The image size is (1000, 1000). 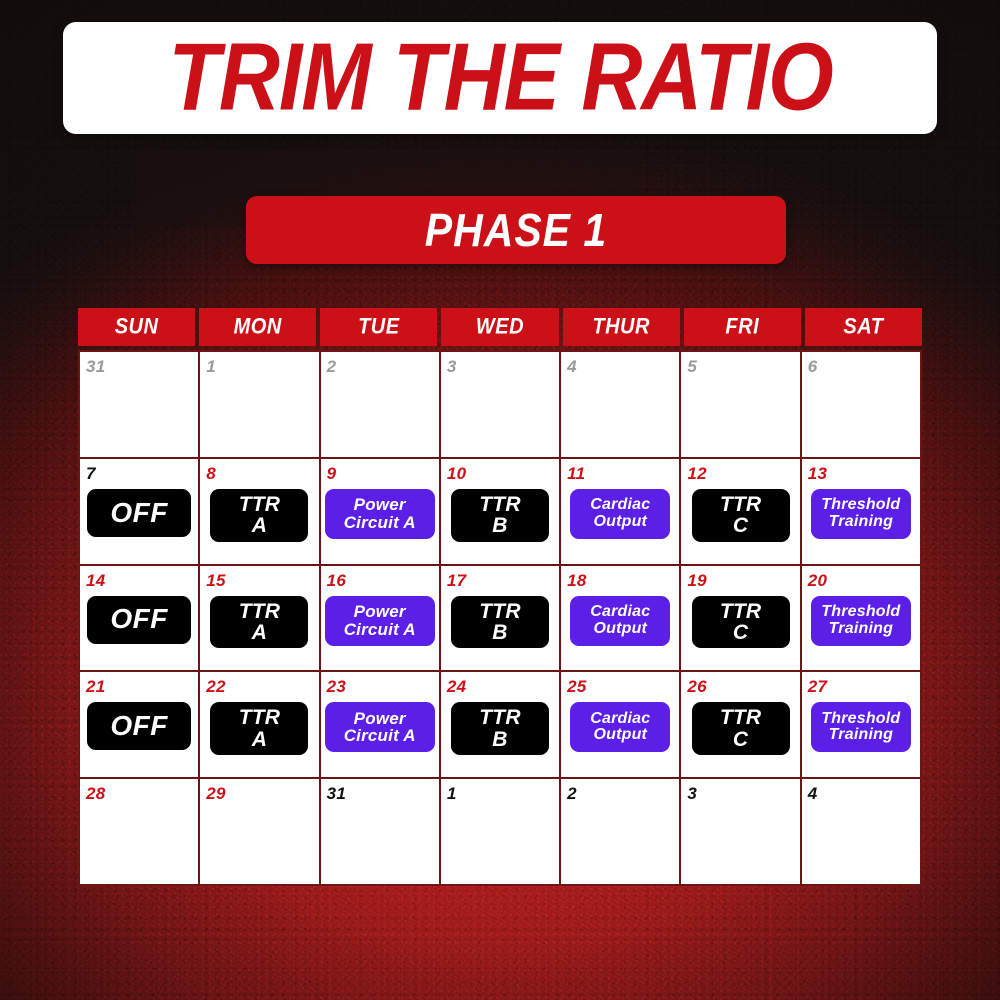 What do you see at coordinates (379, 719) in the screenshot?
I see `workout-badge-line: Power` at bounding box center [379, 719].